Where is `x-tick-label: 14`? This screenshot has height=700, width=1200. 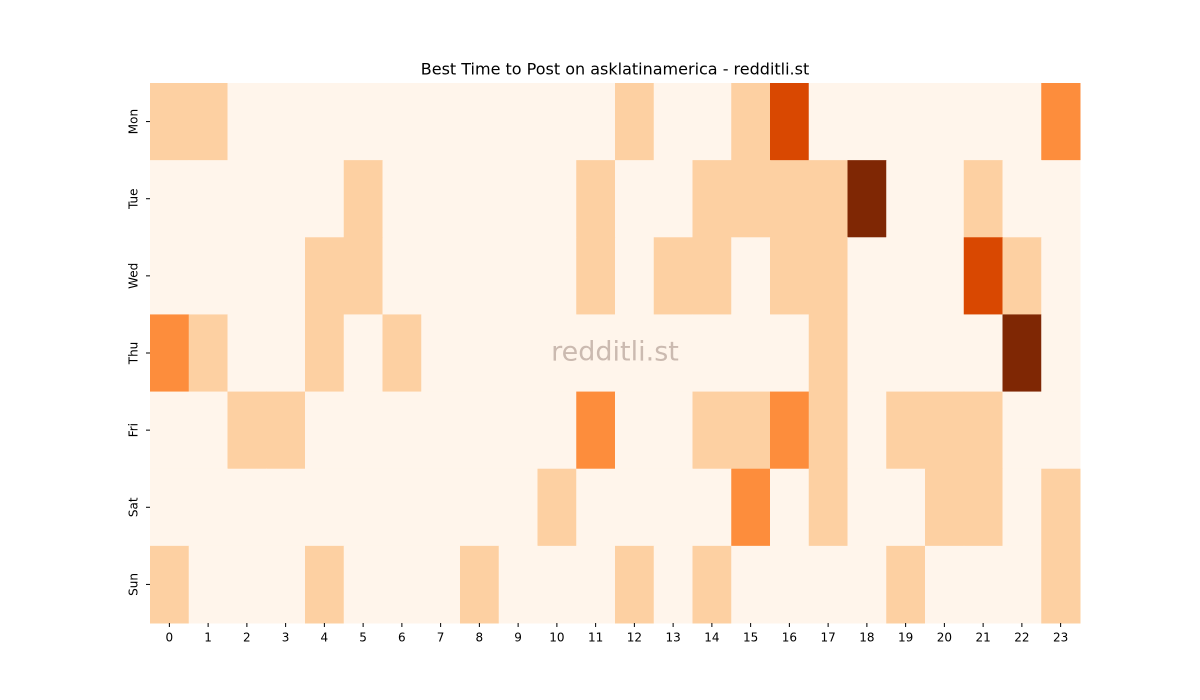
x-tick-label: 14 is located at coordinates (711, 638).